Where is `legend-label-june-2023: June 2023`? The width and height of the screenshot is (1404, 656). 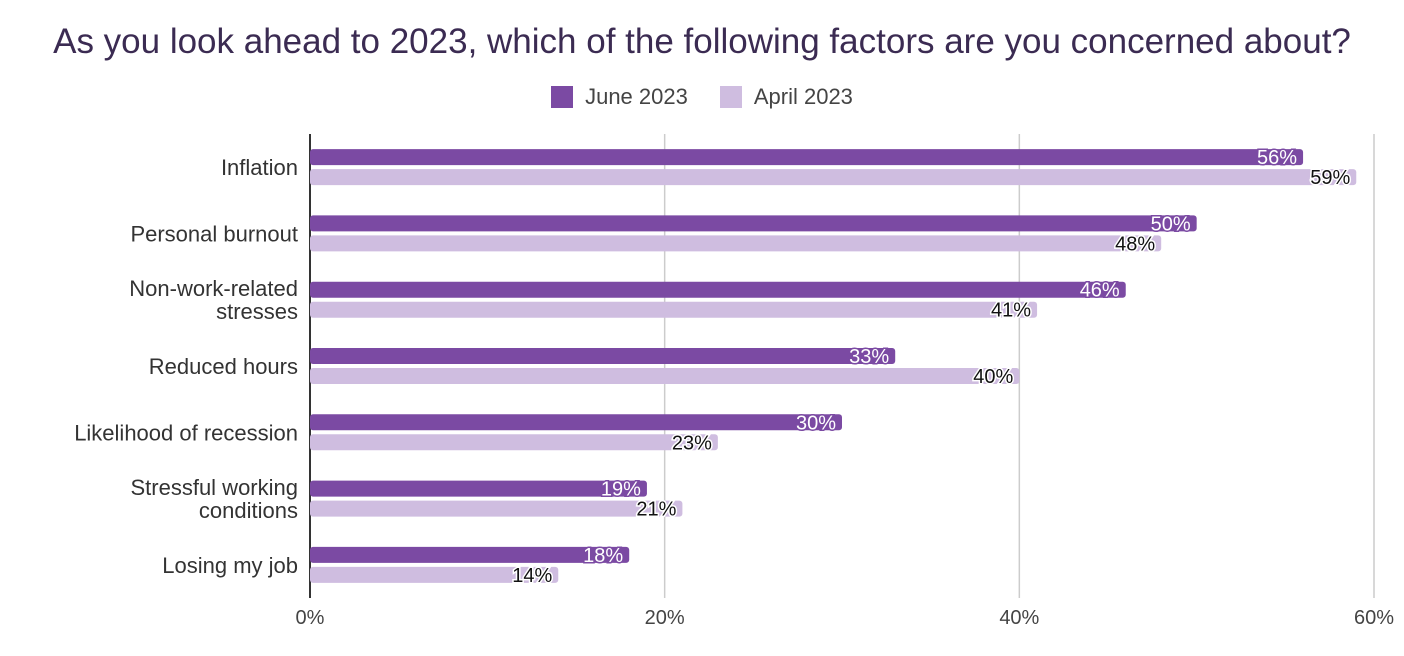
legend-label-june-2023: June 2023 is located at coordinates (636, 96).